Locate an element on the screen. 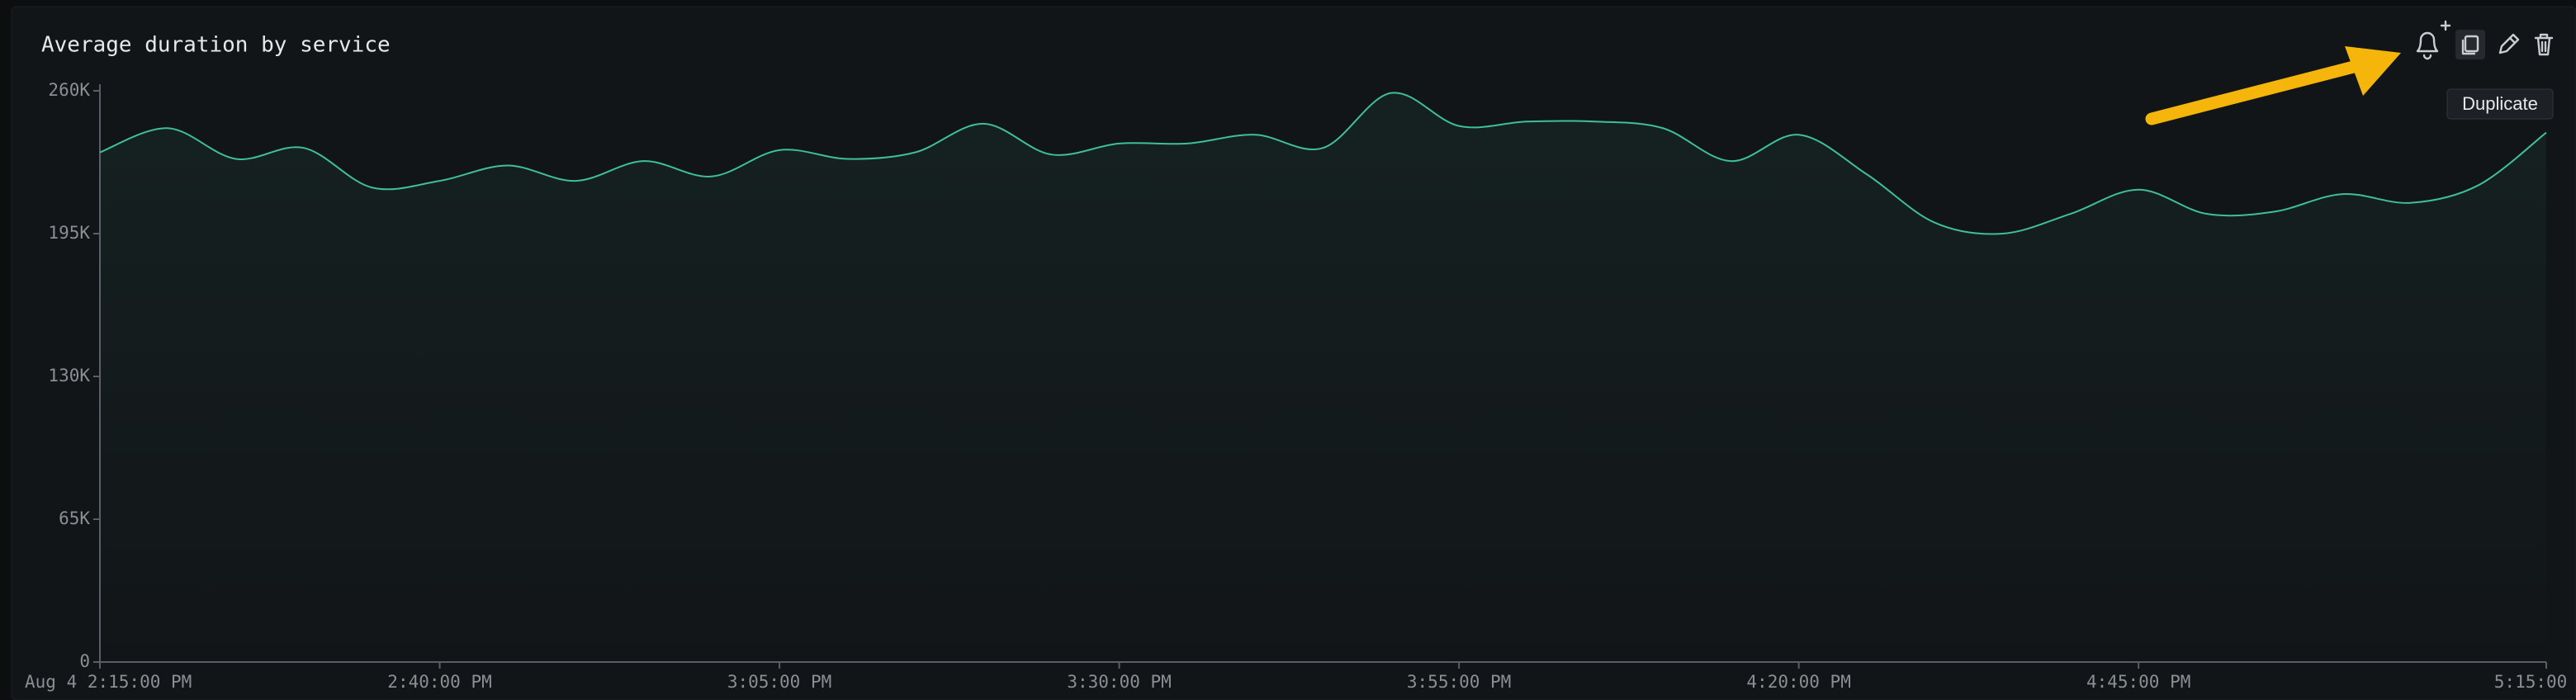  pointer-arrow is located at coordinates (2273, 85).